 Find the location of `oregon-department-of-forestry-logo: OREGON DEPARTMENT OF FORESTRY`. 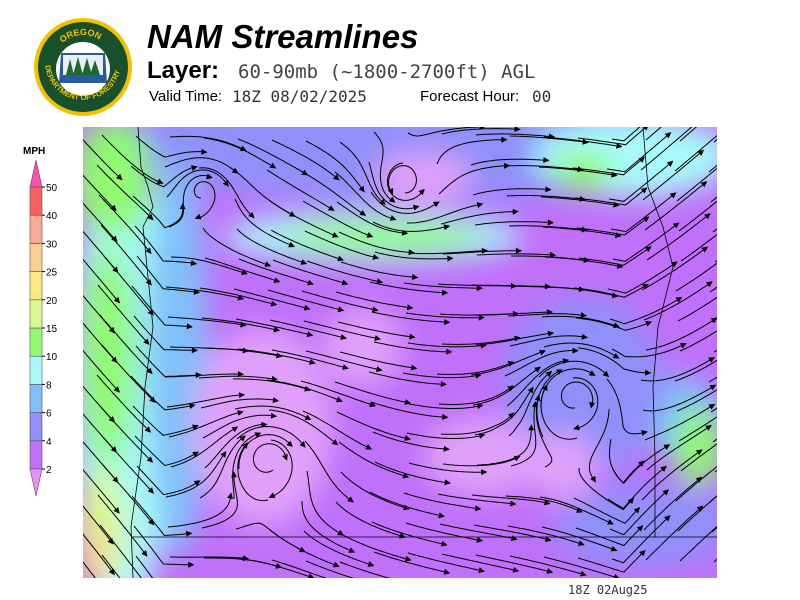

oregon-department-of-forestry-logo: OREGON DEPARTMENT OF FORESTRY is located at coordinates (83, 67).